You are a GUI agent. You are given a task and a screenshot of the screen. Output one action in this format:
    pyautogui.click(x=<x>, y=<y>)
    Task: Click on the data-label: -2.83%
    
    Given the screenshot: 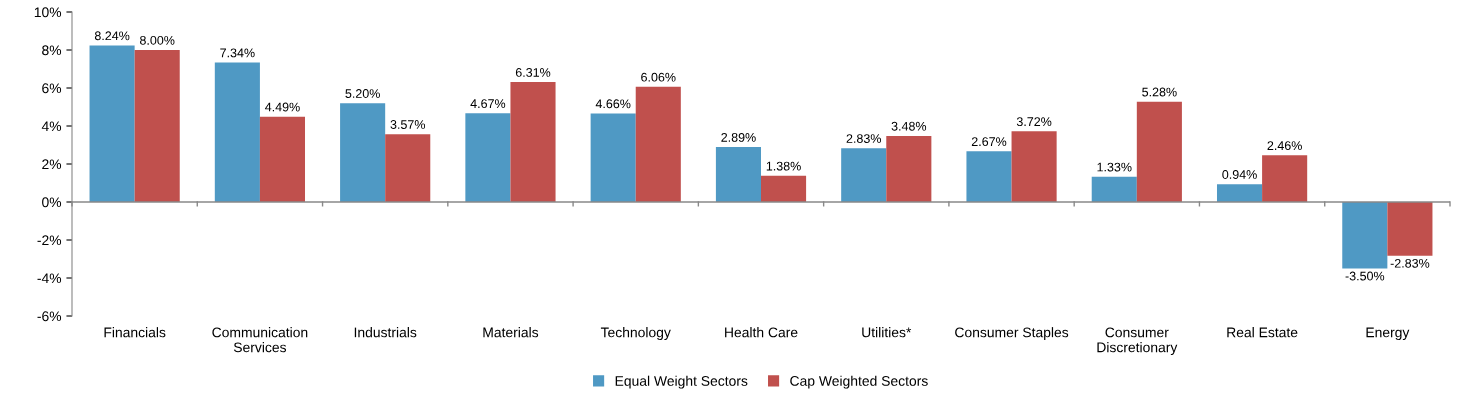 What is the action you would take?
    pyautogui.click(x=1410, y=263)
    